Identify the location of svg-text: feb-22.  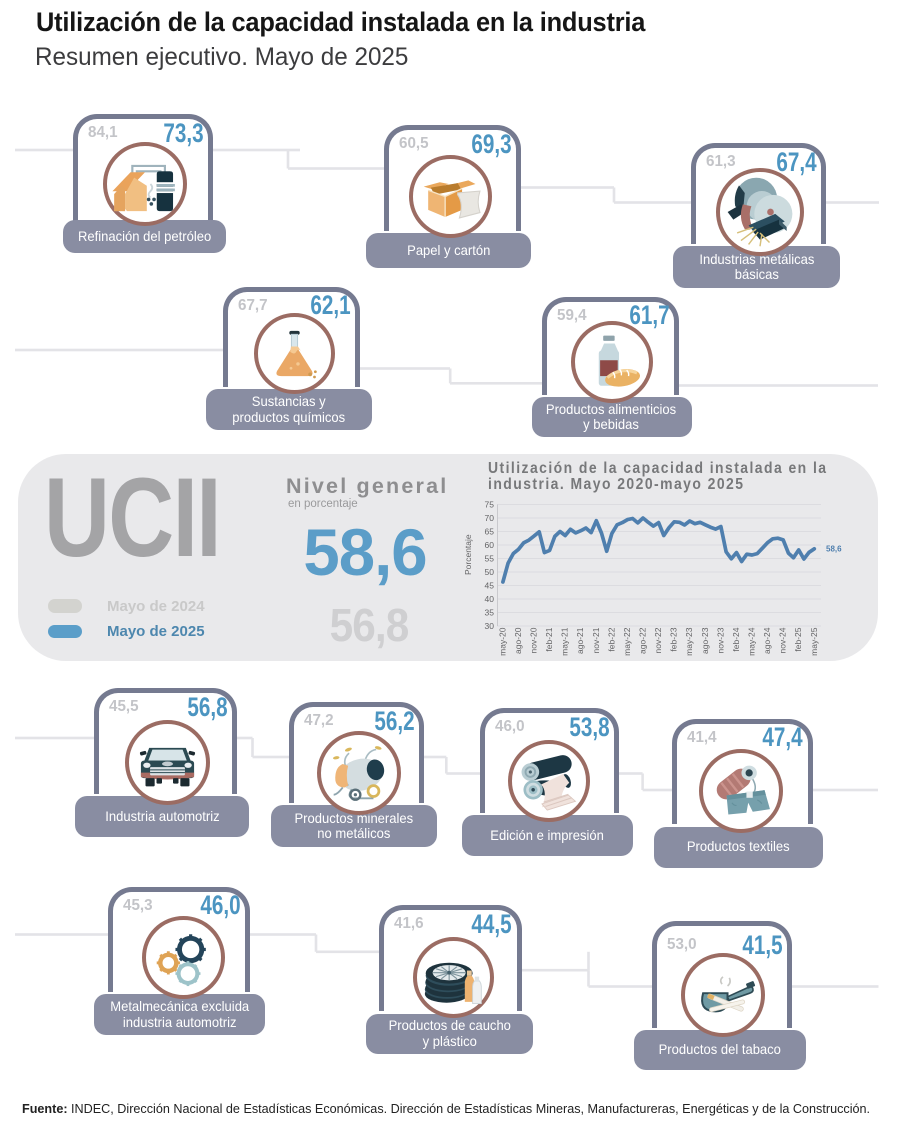
(611, 639).